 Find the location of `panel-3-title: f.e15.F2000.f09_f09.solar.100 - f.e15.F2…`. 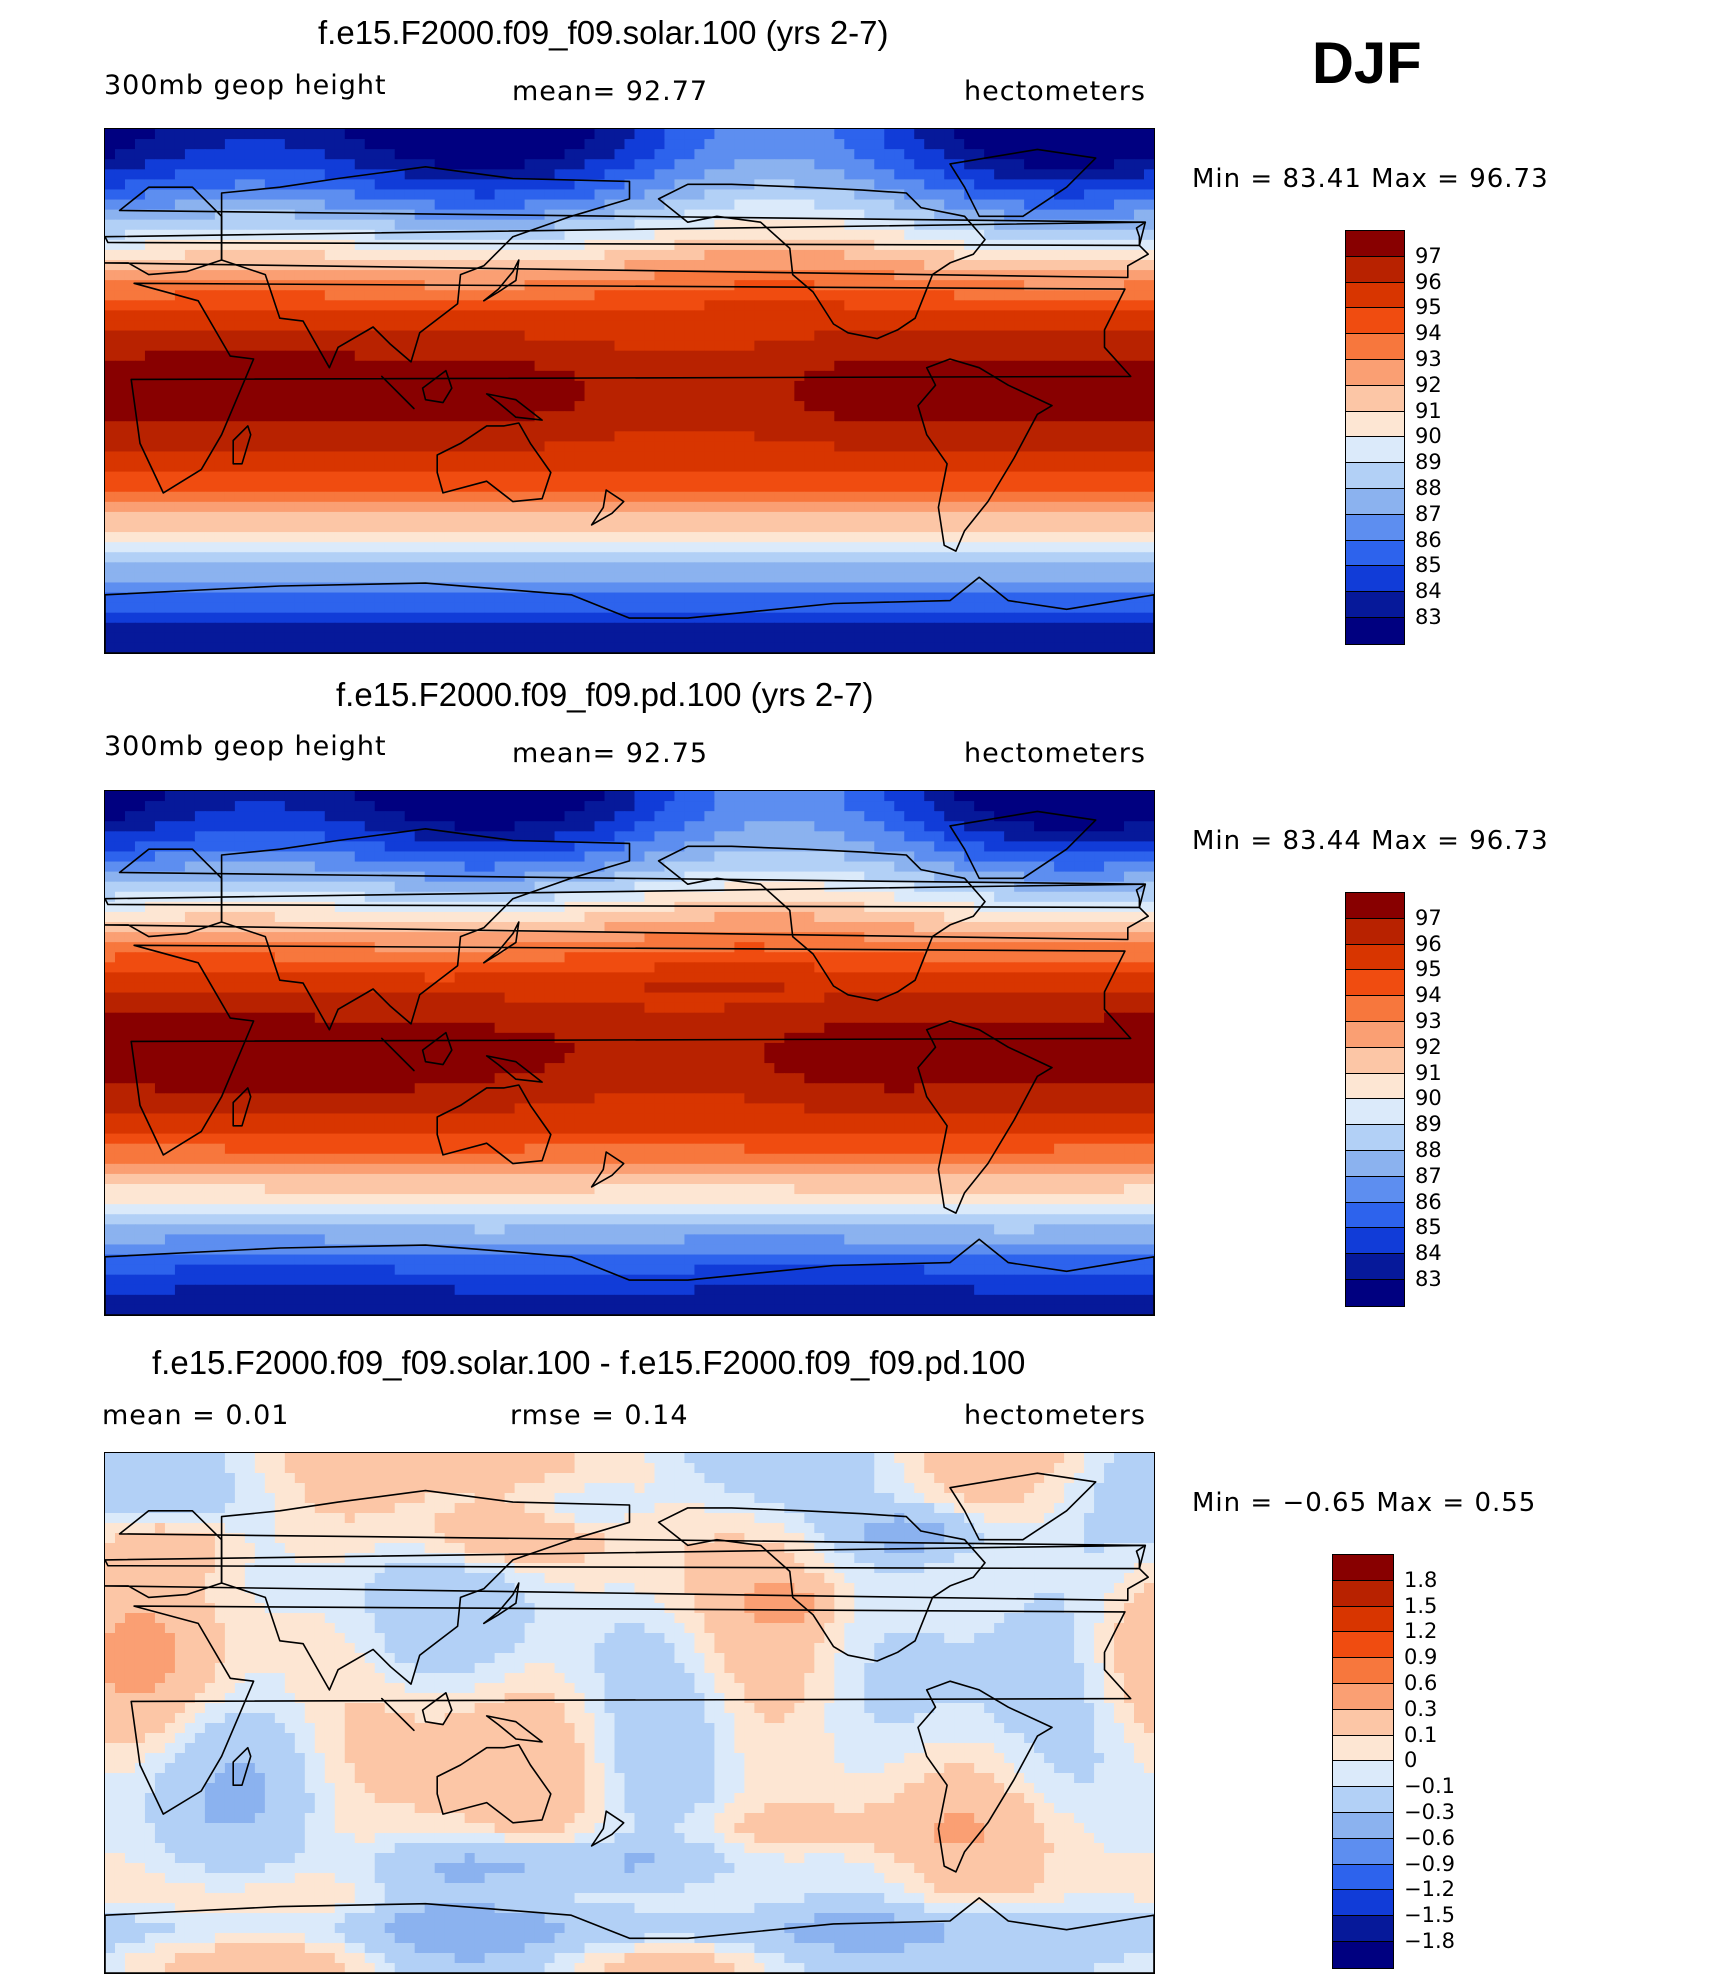

panel-3-title: f.e15.F2000.f09_f09.solar.100 - f.e15.F2… is located at coordinates (589, 1362).